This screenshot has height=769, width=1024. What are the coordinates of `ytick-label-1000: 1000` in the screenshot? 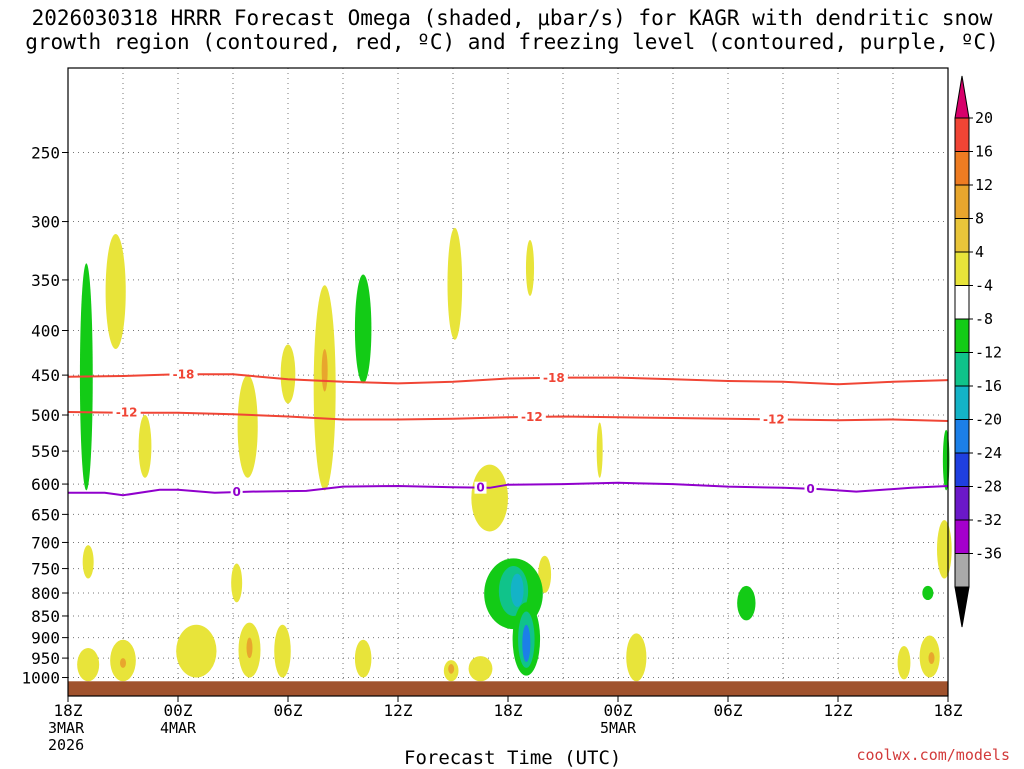 It's located at (40, 678).